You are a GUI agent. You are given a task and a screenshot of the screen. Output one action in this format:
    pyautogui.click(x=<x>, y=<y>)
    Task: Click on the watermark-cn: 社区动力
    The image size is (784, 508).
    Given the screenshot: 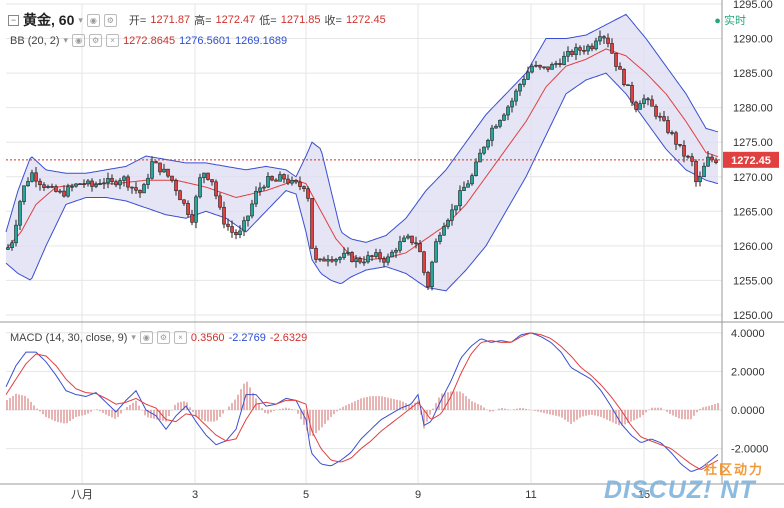 What is the action you would take?
    pyautogui.click(x=734, y=469)
    